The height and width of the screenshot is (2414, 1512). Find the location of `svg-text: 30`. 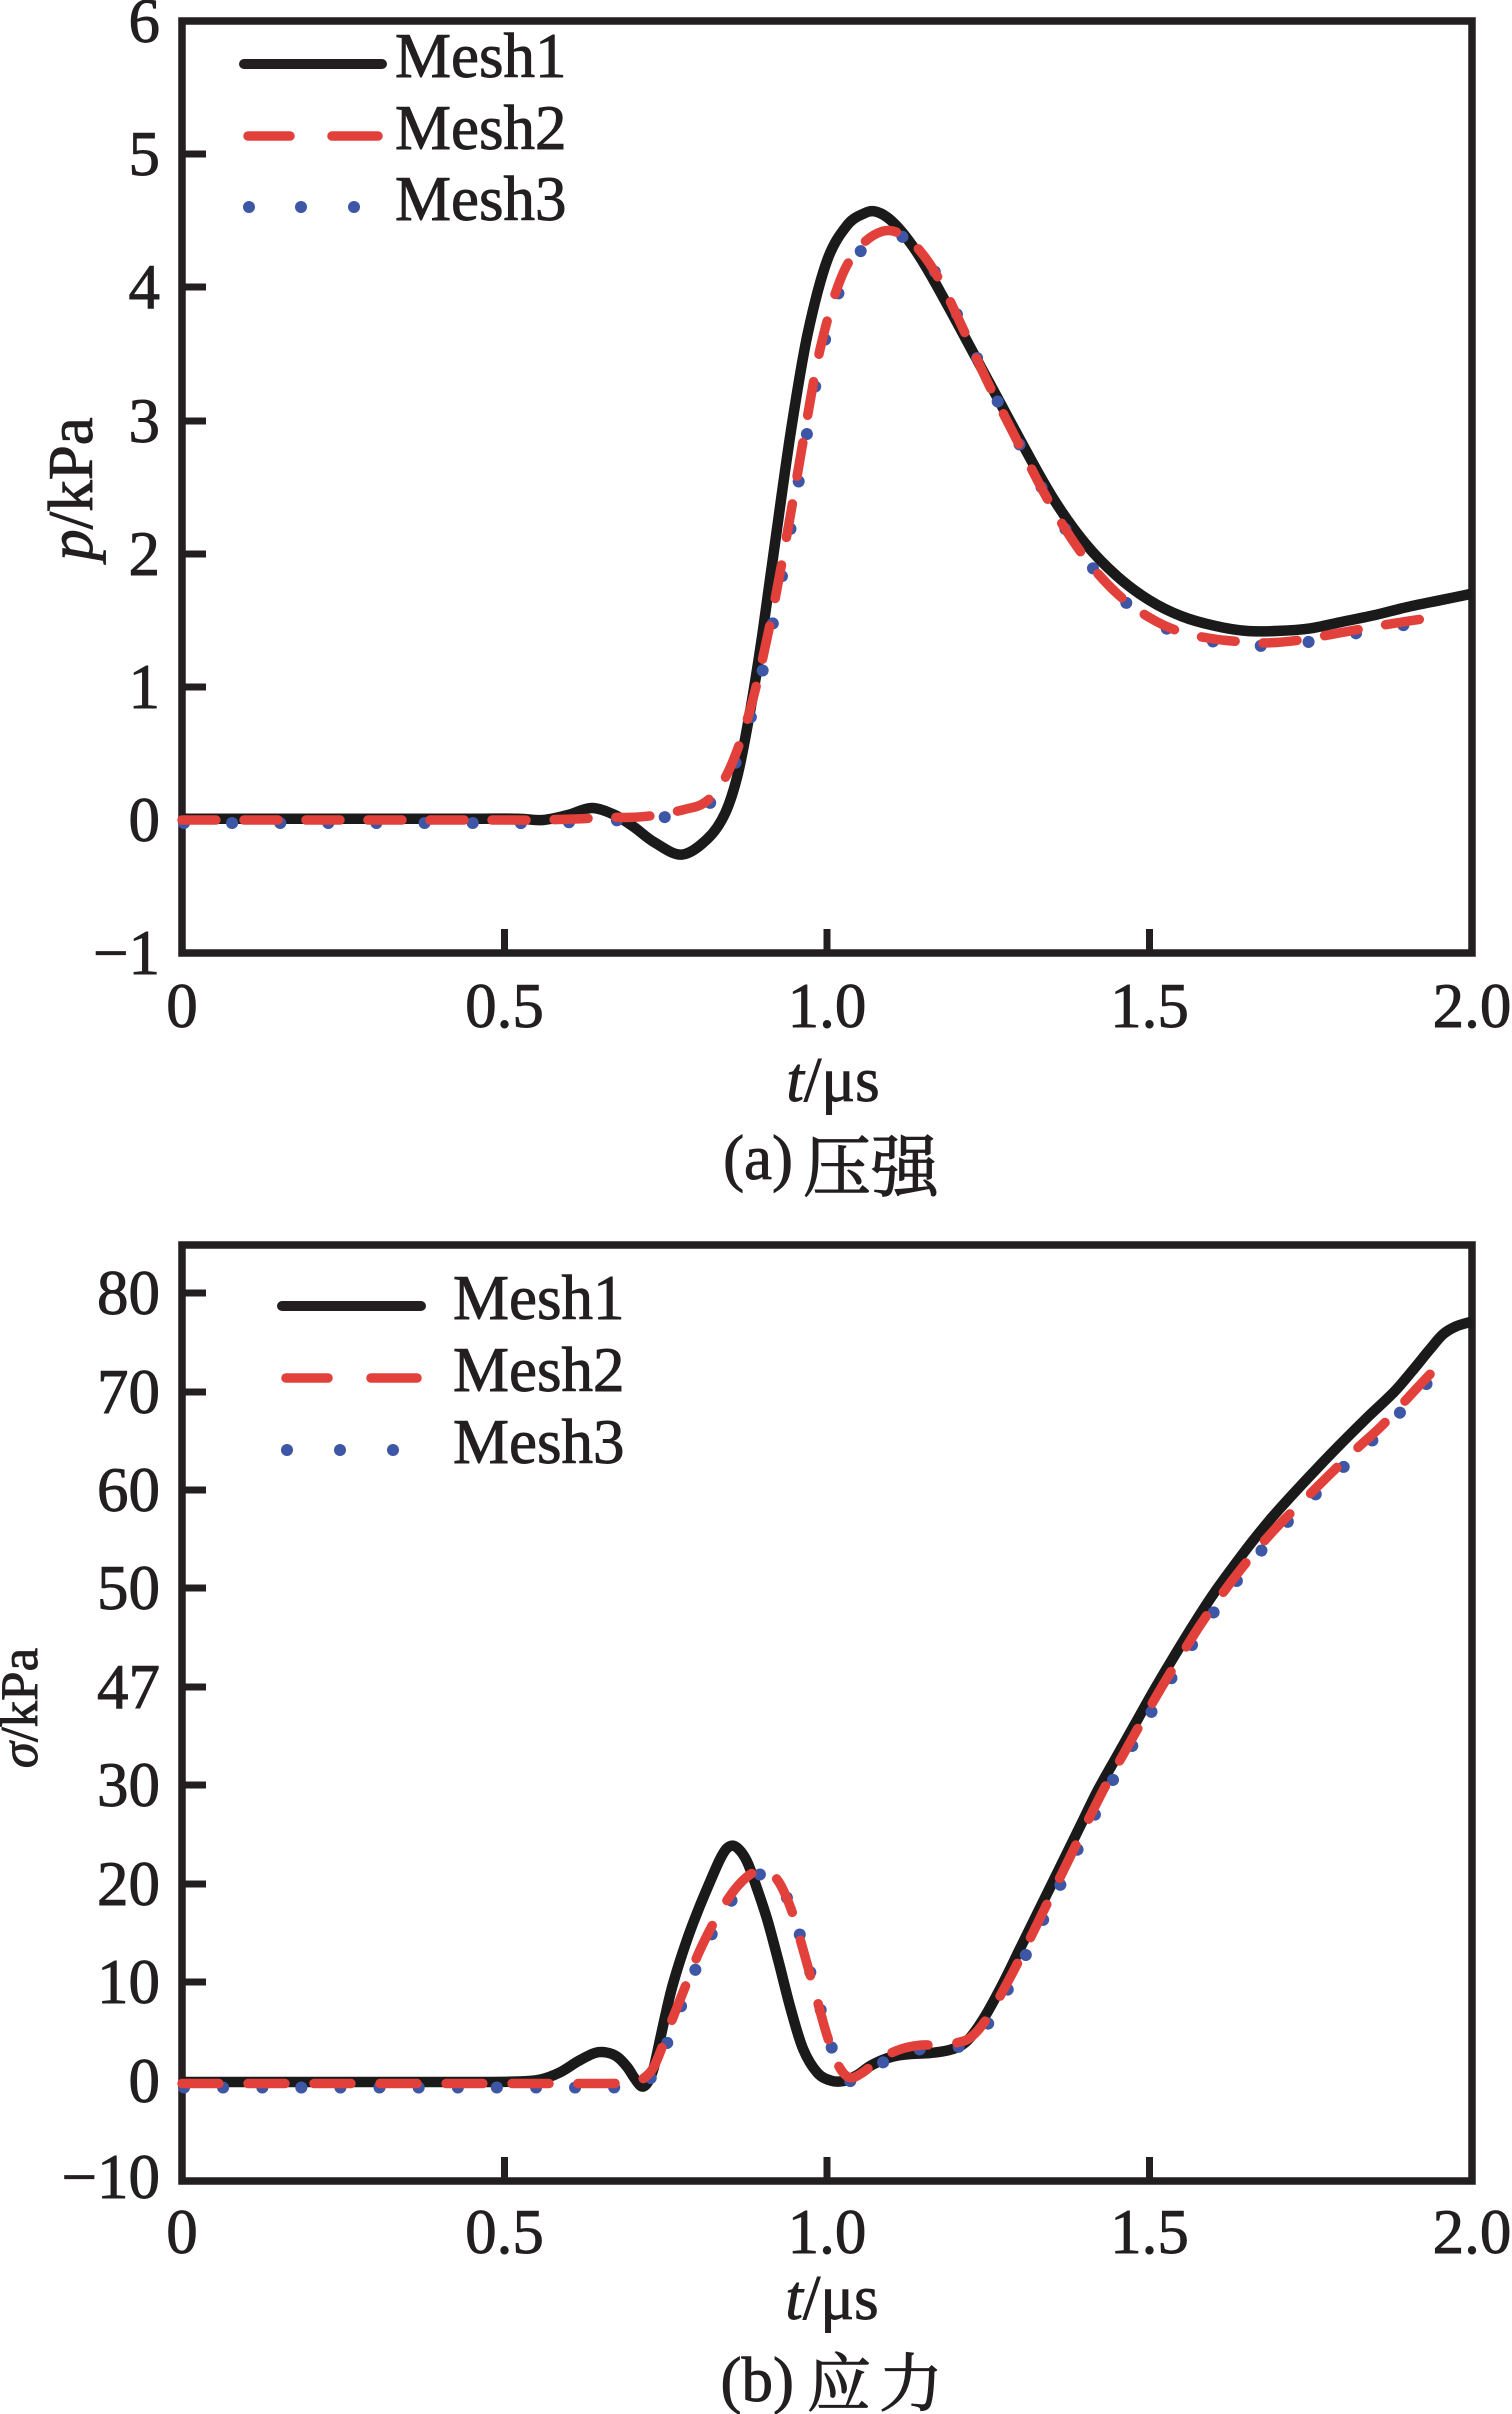

svg-text: 30 is located at coordinates (128, 1785).